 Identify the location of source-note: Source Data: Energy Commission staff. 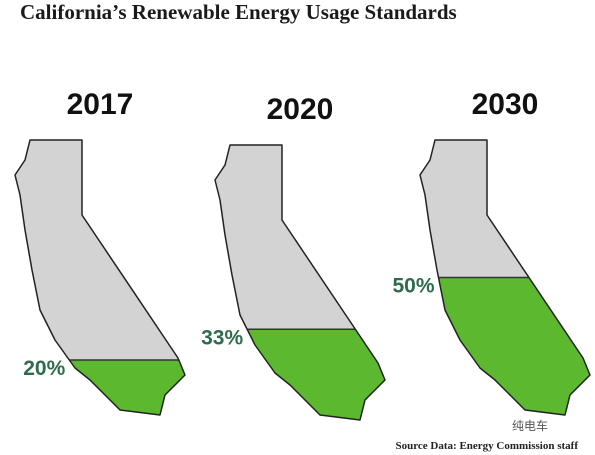
(486, 446).